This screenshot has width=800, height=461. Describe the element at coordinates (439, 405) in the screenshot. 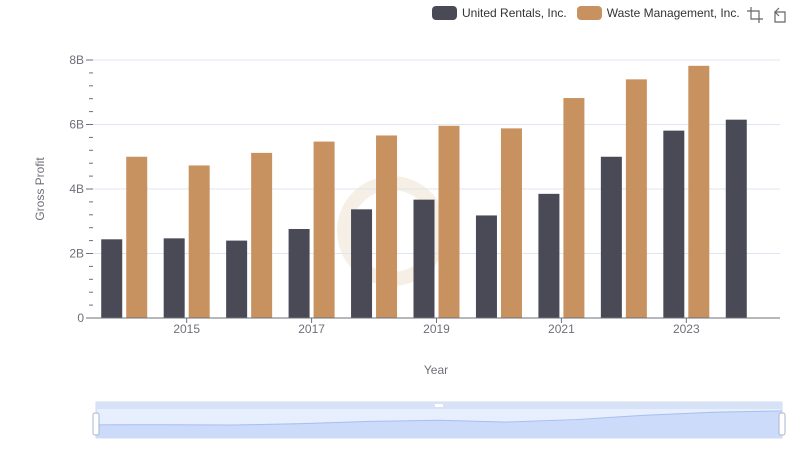

I see `data-zoom-move-handle` at that location.